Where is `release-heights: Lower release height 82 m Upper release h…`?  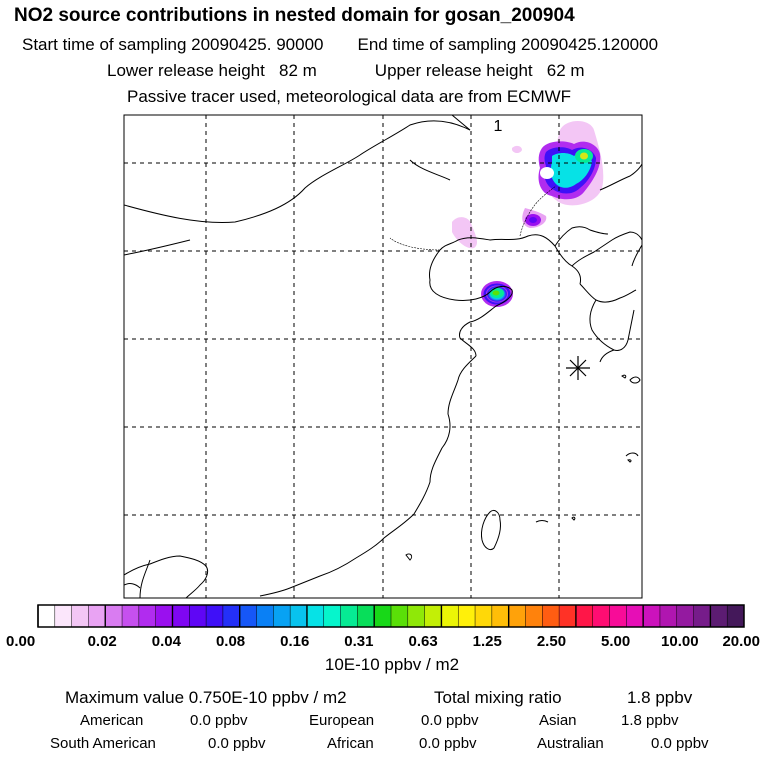
release-heights: Lower release height 82 m Upper release h… is located at coordinates (346, 70).